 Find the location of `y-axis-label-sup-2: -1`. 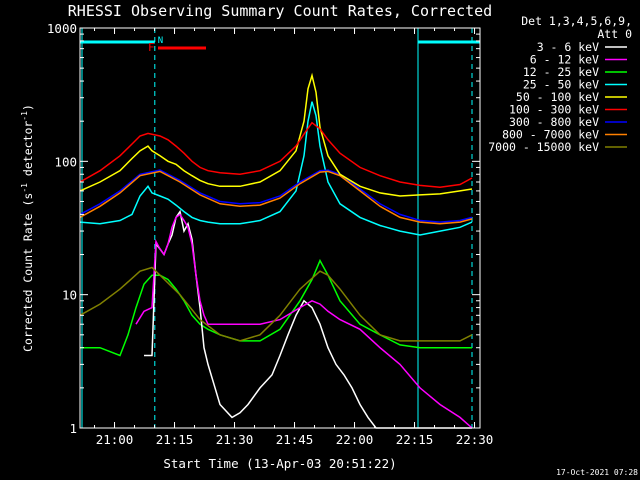

y-axis-label-sup-2: -1 is located at coordinates (24, 116).